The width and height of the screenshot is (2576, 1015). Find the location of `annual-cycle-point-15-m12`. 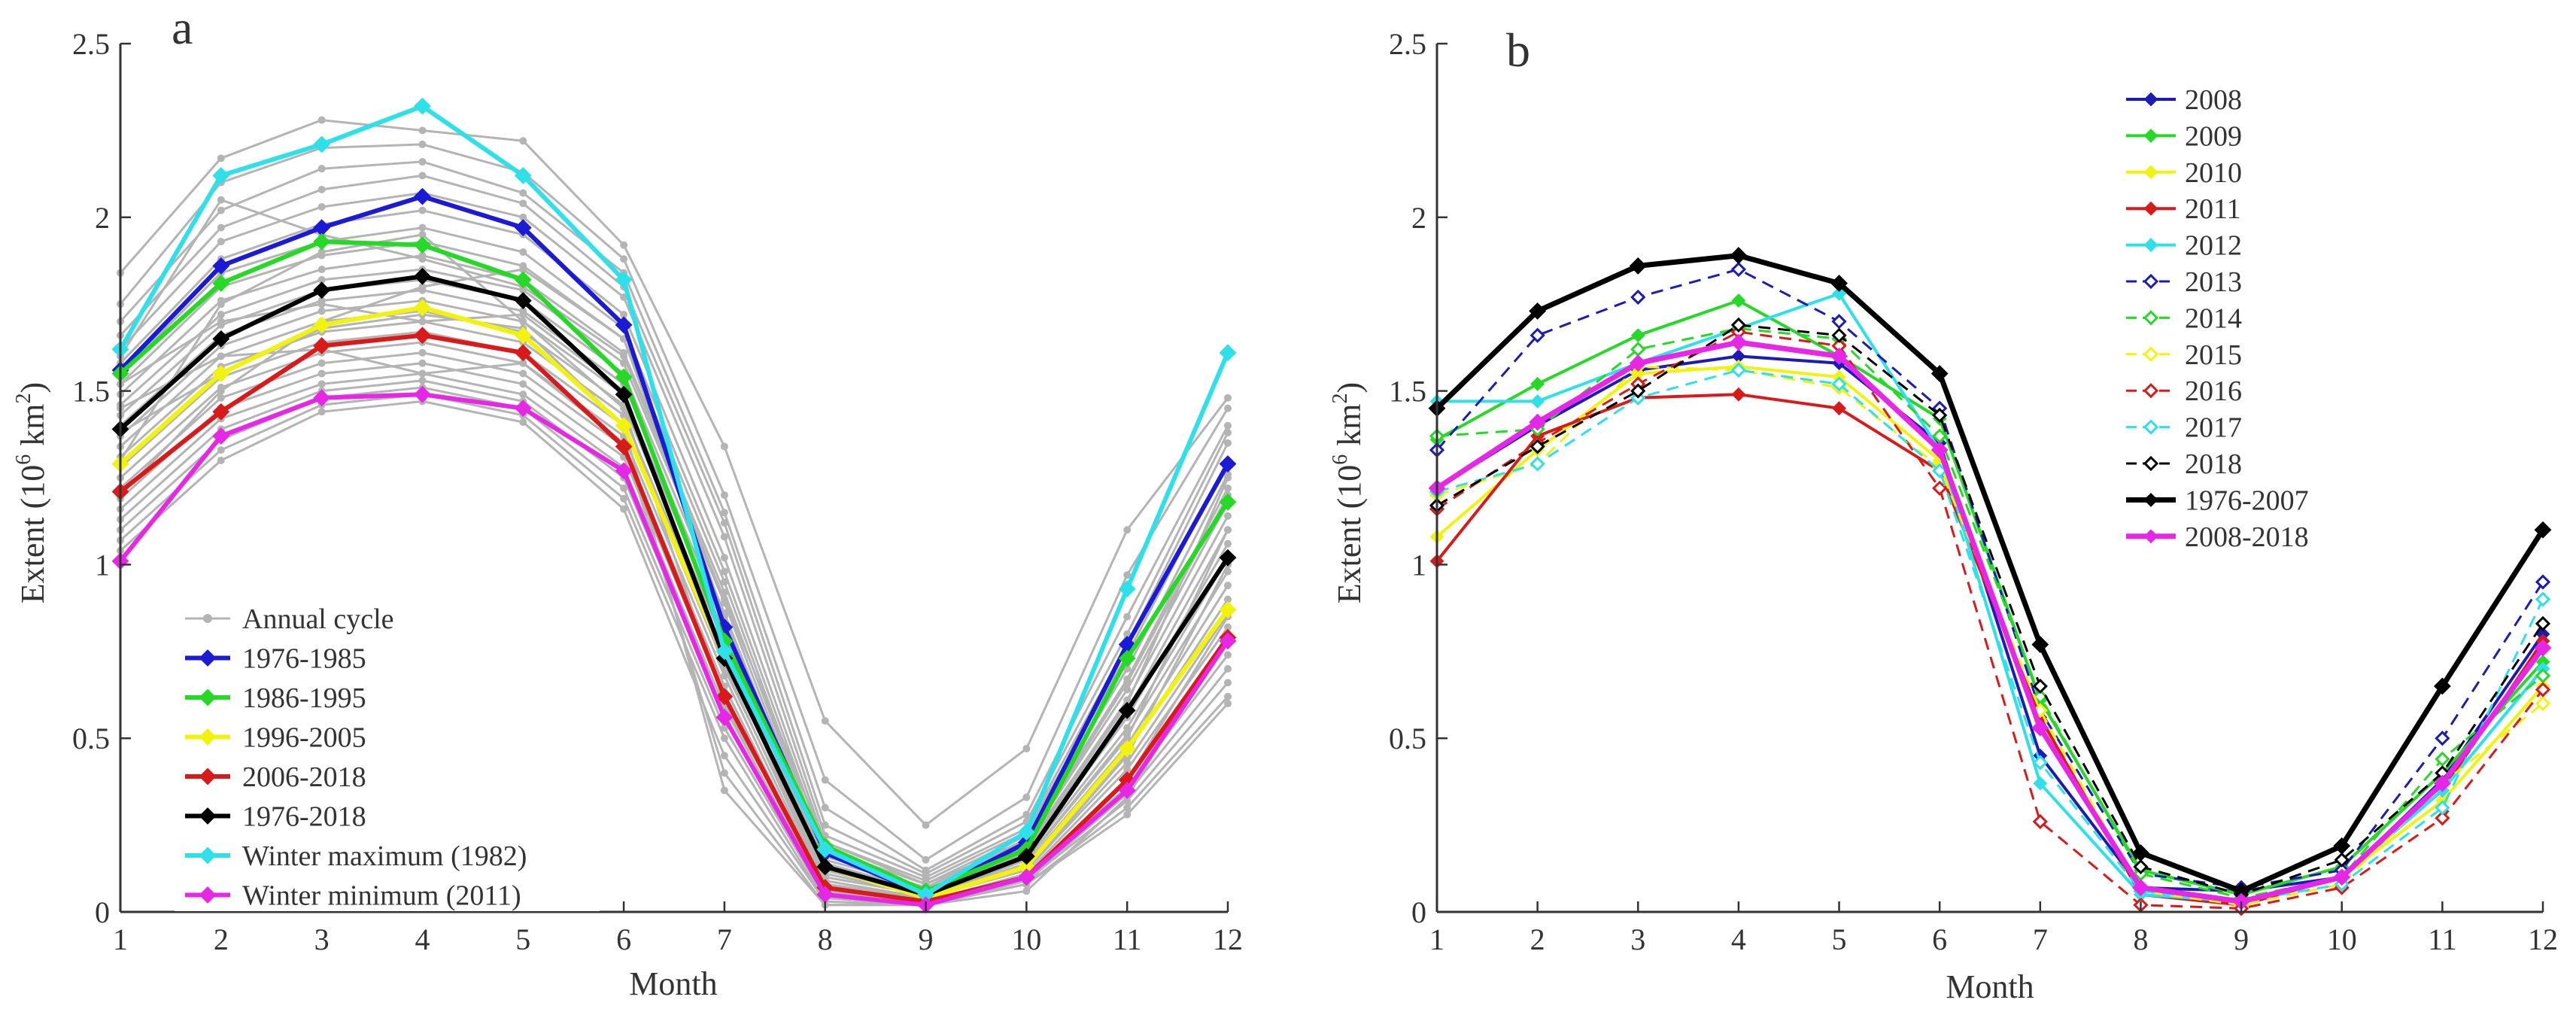

annual-cycle-point-15-m12 is located at coordinates (1228, 599).